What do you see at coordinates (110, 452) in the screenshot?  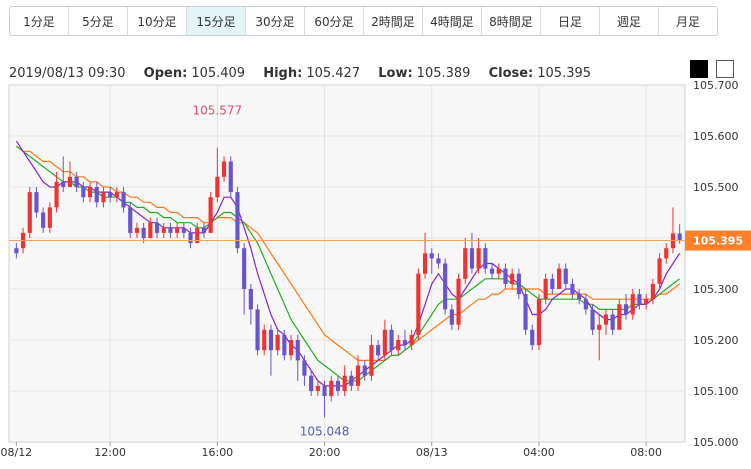 I see `x-tick-label: 12:00` at bounding box center [110, 452].